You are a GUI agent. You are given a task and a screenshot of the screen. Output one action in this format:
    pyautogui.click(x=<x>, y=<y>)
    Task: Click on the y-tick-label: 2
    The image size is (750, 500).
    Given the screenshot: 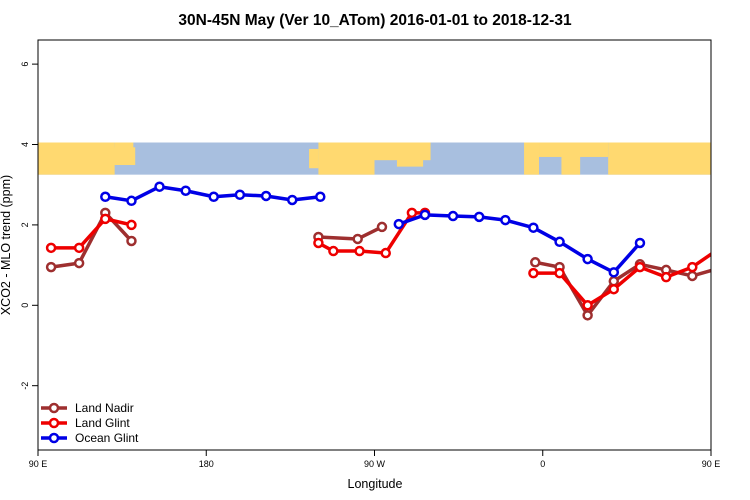 What is the action you would take?
    pyautogui.click(x=25, y=224)
    